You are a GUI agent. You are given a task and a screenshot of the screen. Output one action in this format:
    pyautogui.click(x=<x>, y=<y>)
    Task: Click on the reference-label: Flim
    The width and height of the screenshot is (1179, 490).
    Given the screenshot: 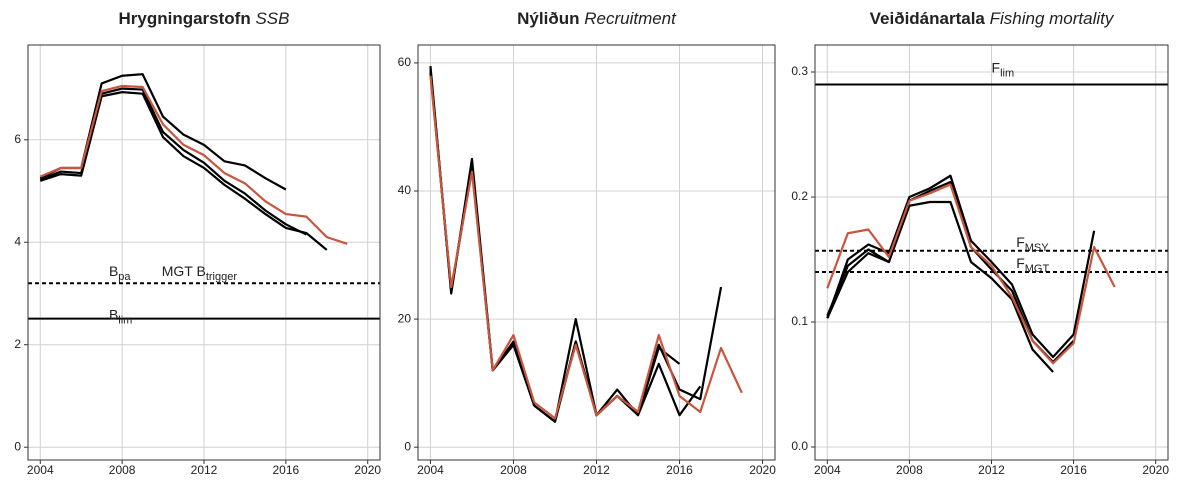 What is the action you would take?
    pyautogui.click(x=1003, y=69)
    